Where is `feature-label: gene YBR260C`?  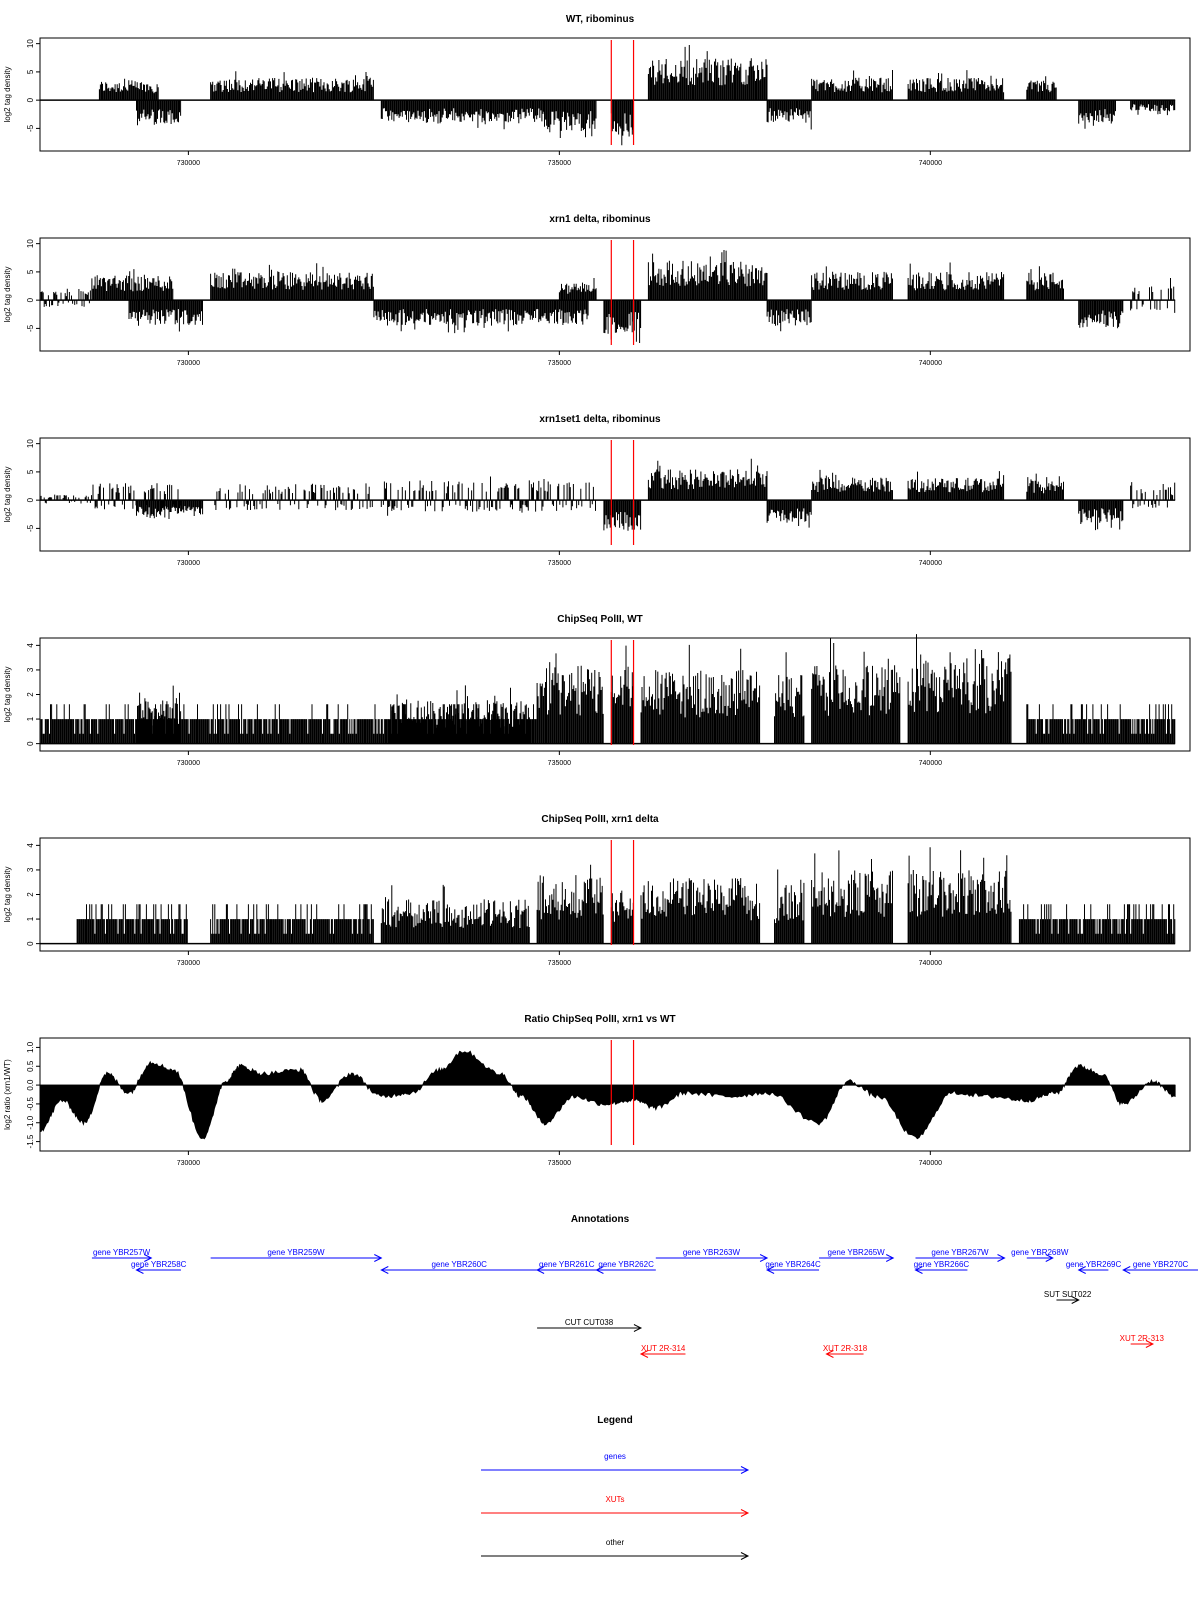
feature-label: gene YBR260C is located at coordinates (459, 1264).